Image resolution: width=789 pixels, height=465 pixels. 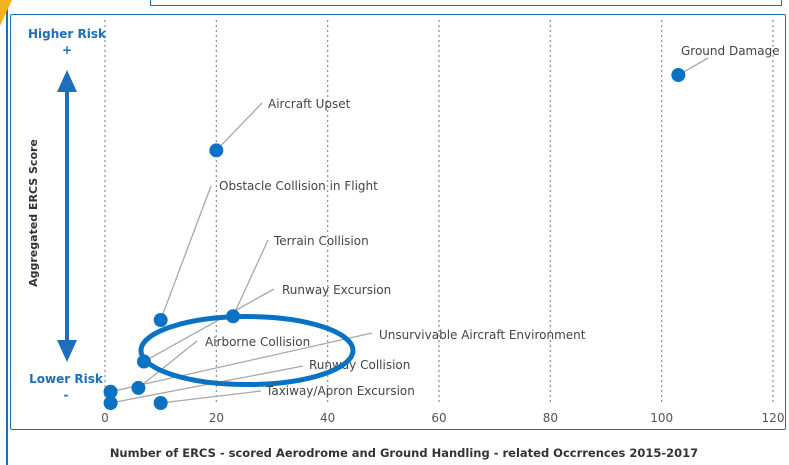 I want to click on lower-risk-sign: -, so click(x=66, y=395).